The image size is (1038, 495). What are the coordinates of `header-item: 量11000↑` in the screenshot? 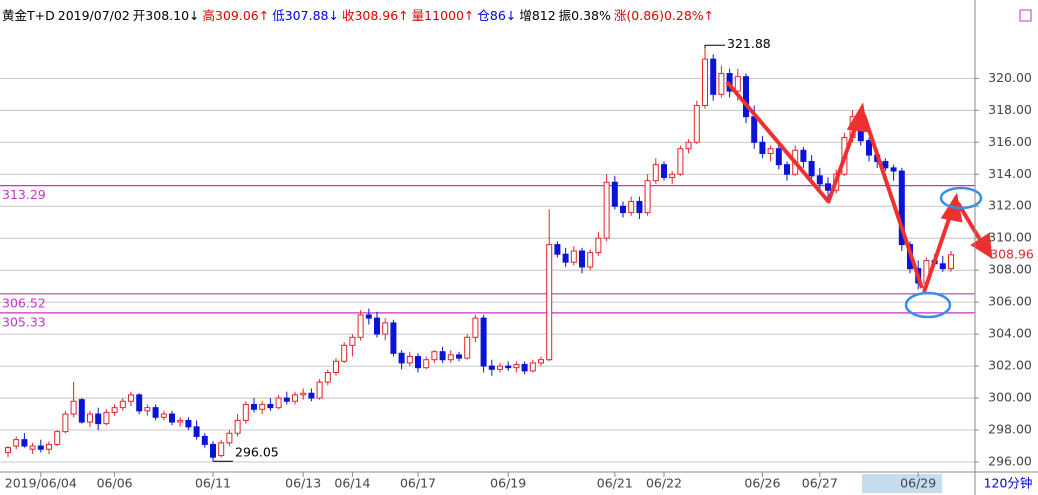 It's located at (443, 15).